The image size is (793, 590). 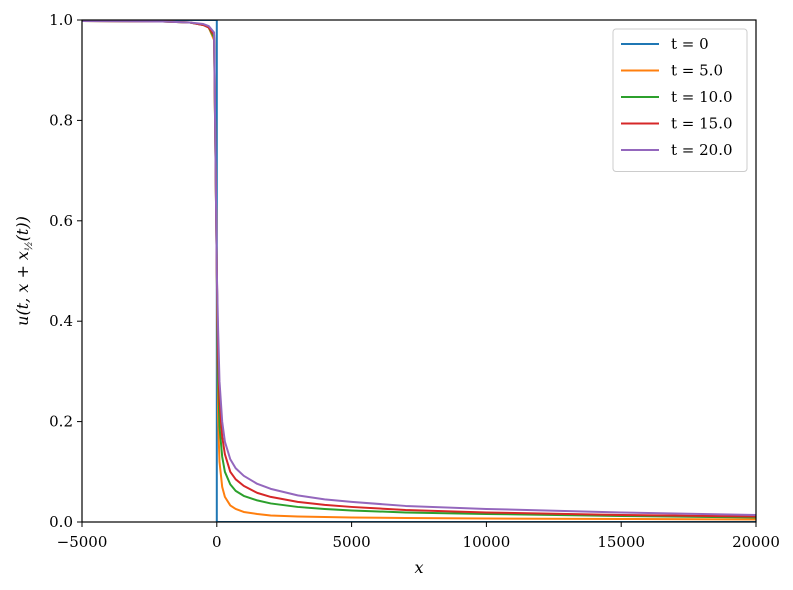 I want to click on x-axis: −5000 0 5000 10000 15000 20000, so click(x=418, y=536).